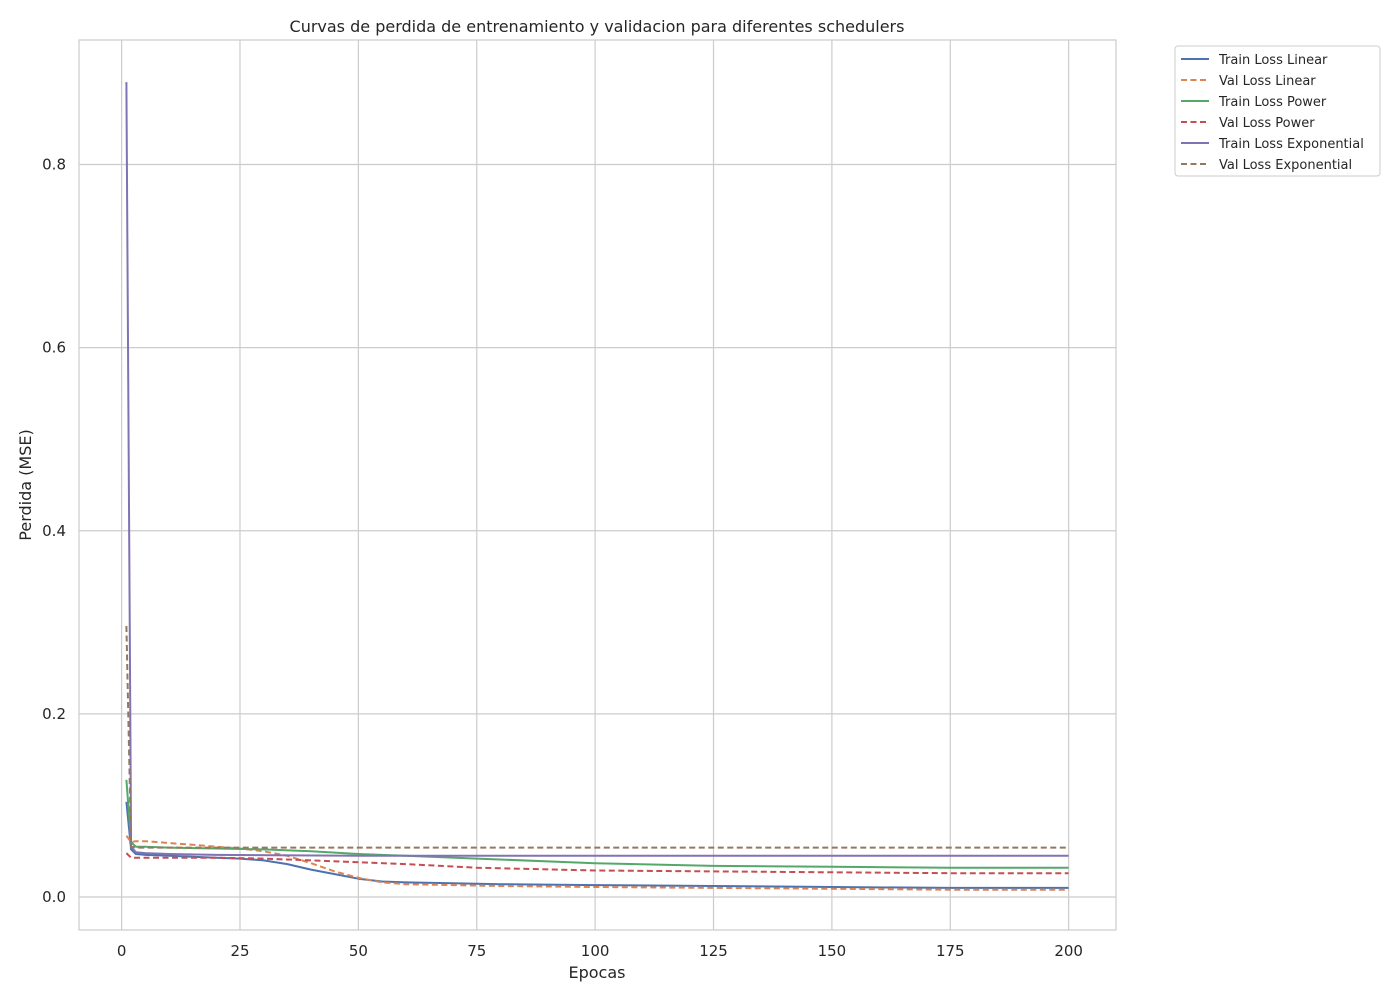 Image resolution: width=1400 pixels, height=1000 pixels. Describe the element at coordinates (713, 951) in the screenshot. I see `x-tick-label: 125` at that location.